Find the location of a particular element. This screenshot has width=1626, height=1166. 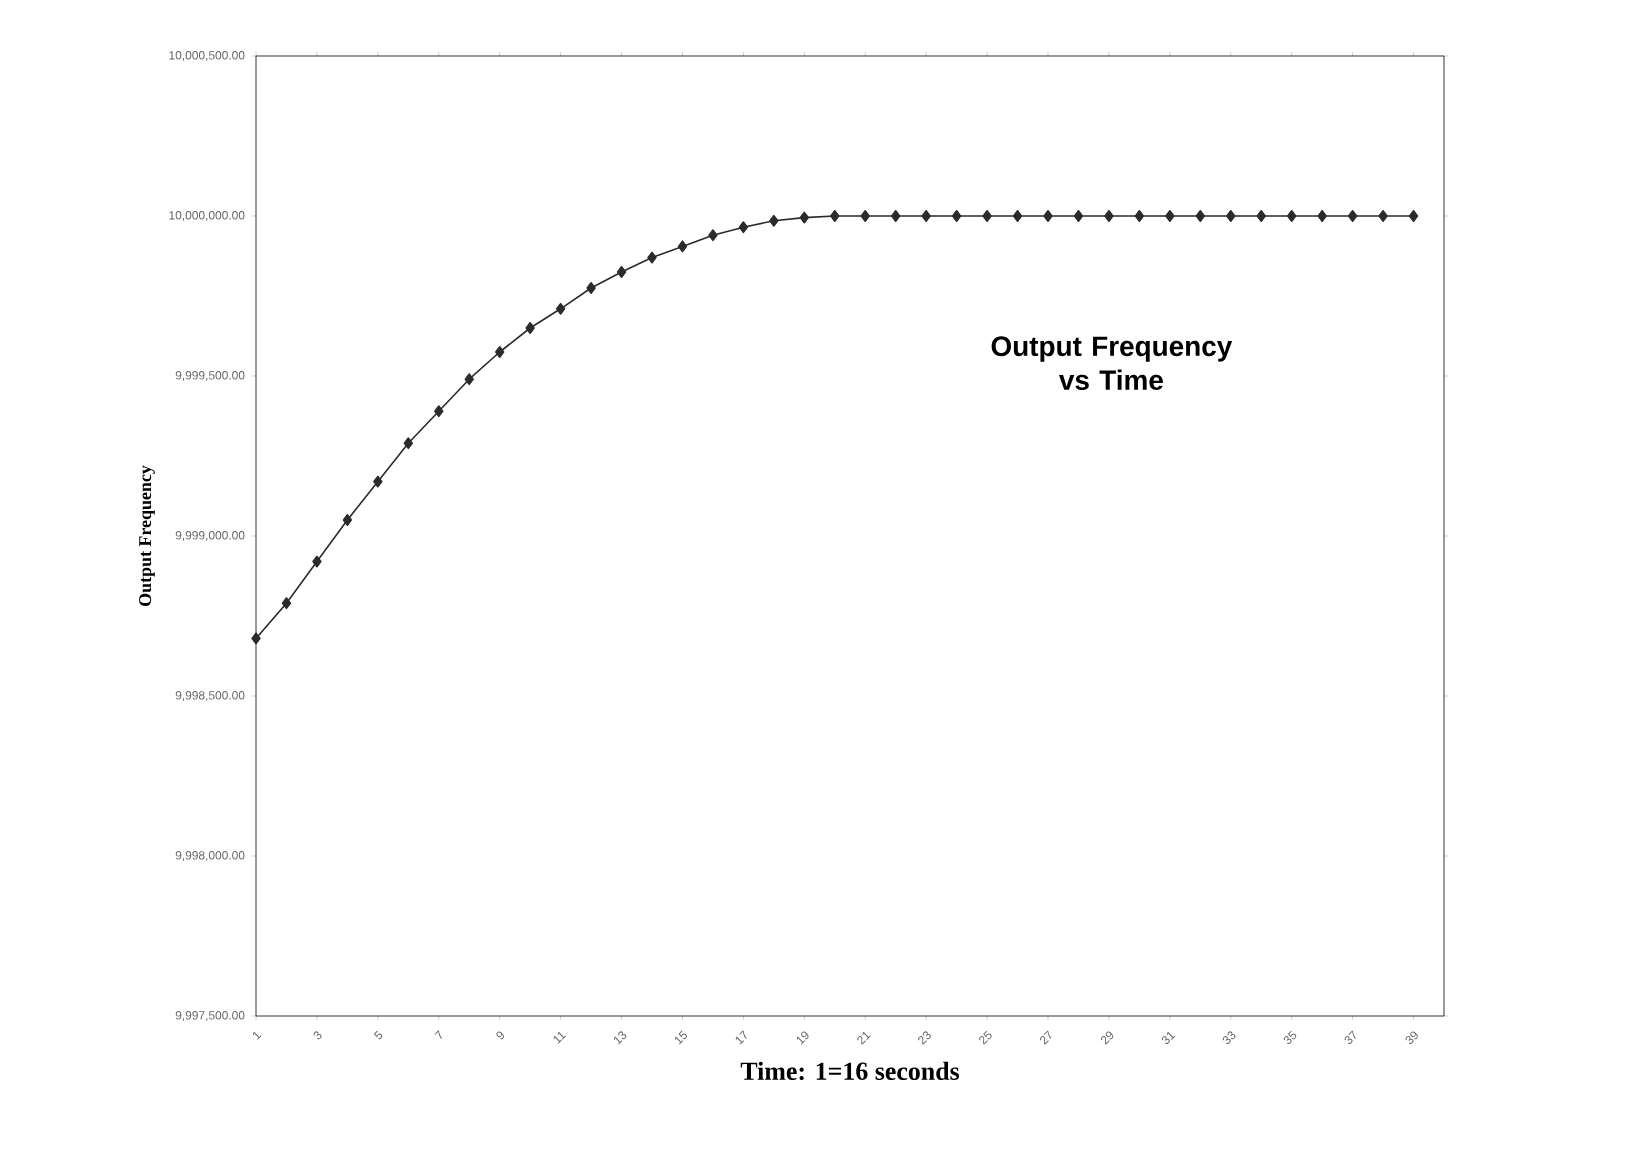

x-axis-title: Time: 1=16 seconds is located at coordinates (850, 1071).